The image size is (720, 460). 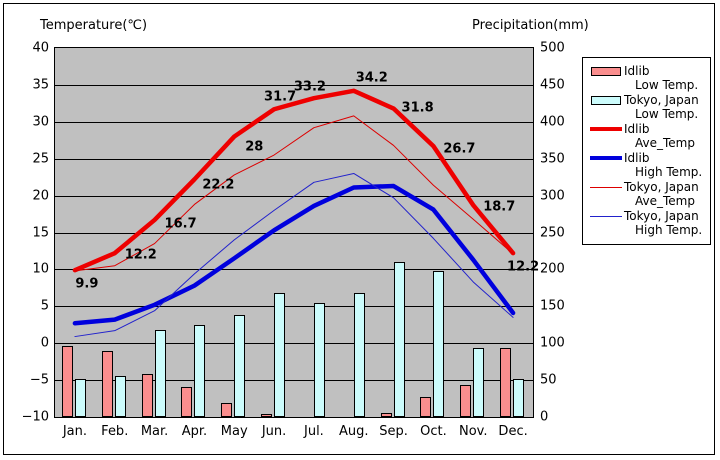 I want to click on x-axis-label: Nov., so click(x=473, y=431).